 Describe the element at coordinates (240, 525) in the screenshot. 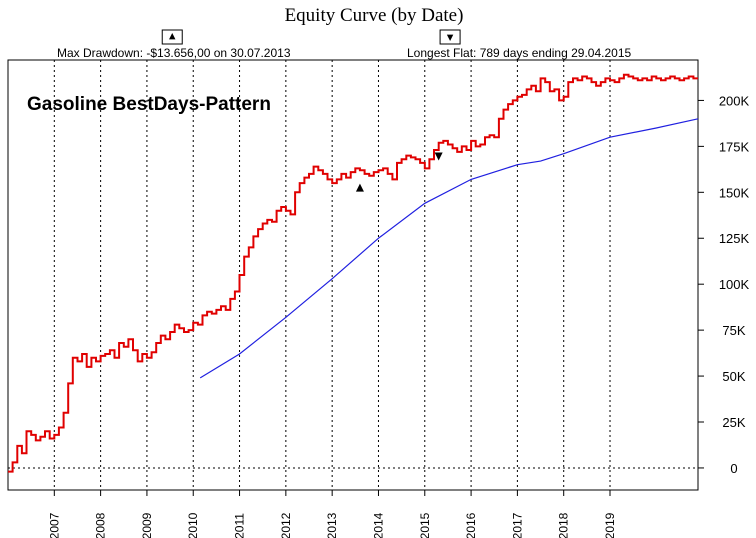

I see `x-tick-label: 2011` at that location.